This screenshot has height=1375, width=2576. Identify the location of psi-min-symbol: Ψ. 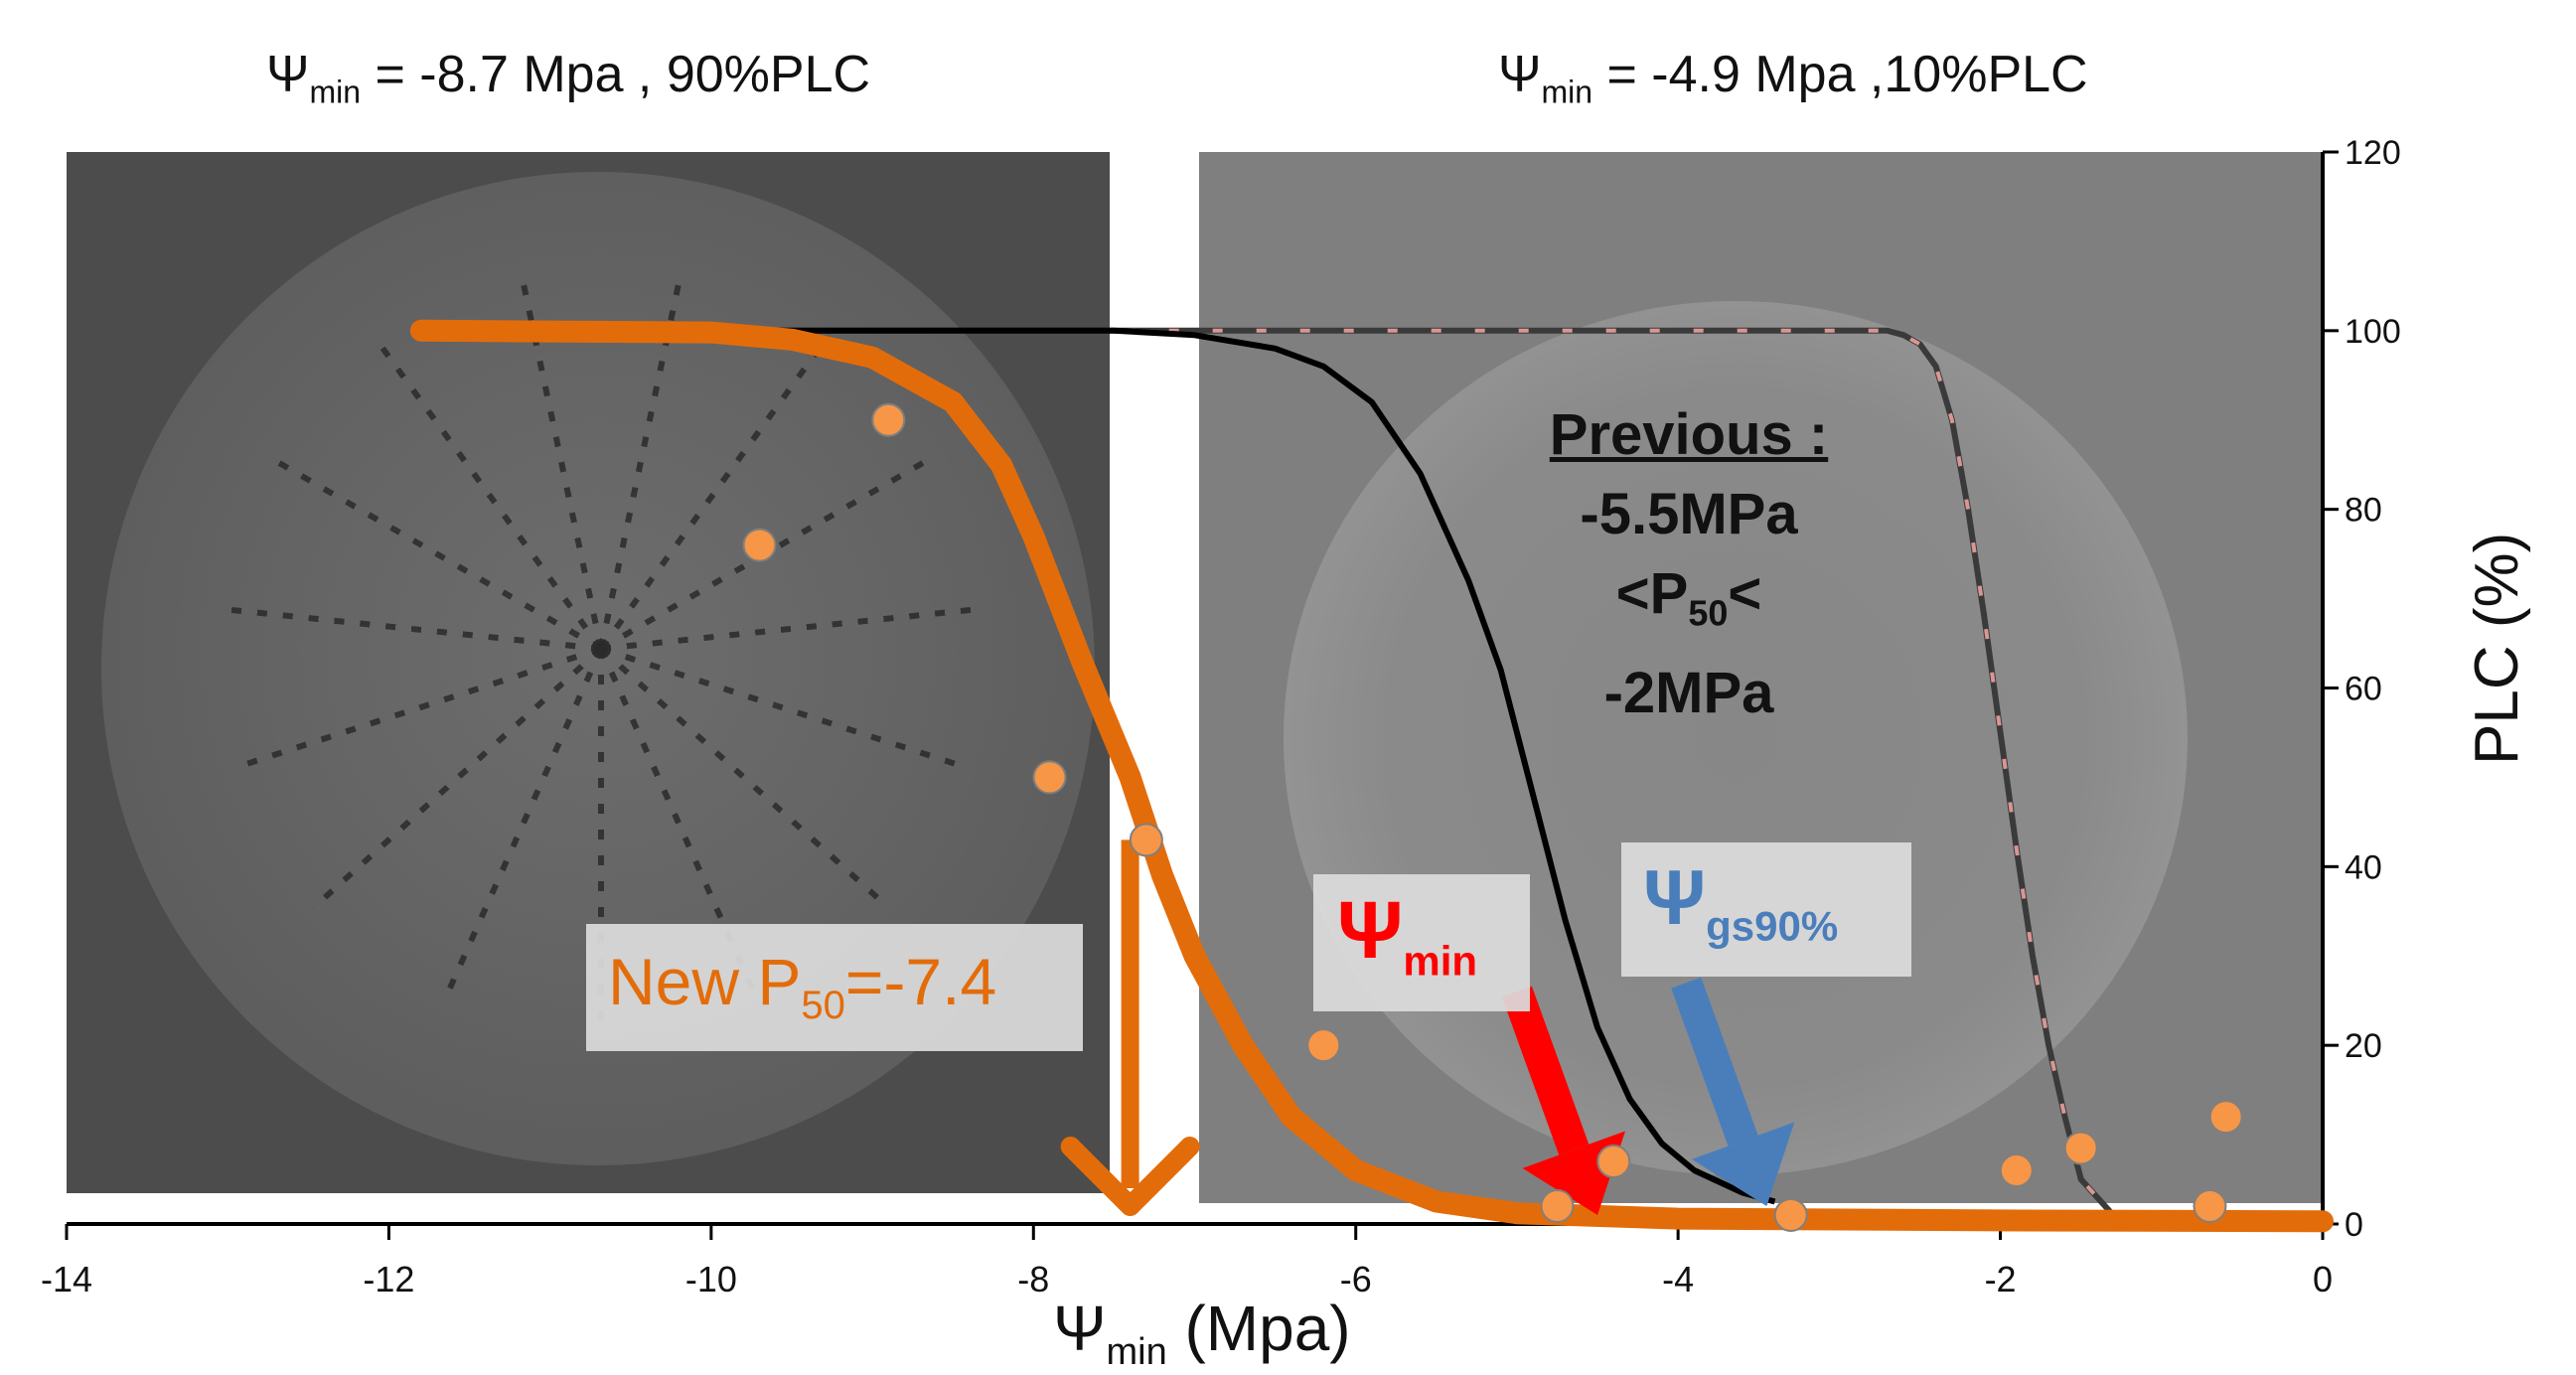
(1370, 931).